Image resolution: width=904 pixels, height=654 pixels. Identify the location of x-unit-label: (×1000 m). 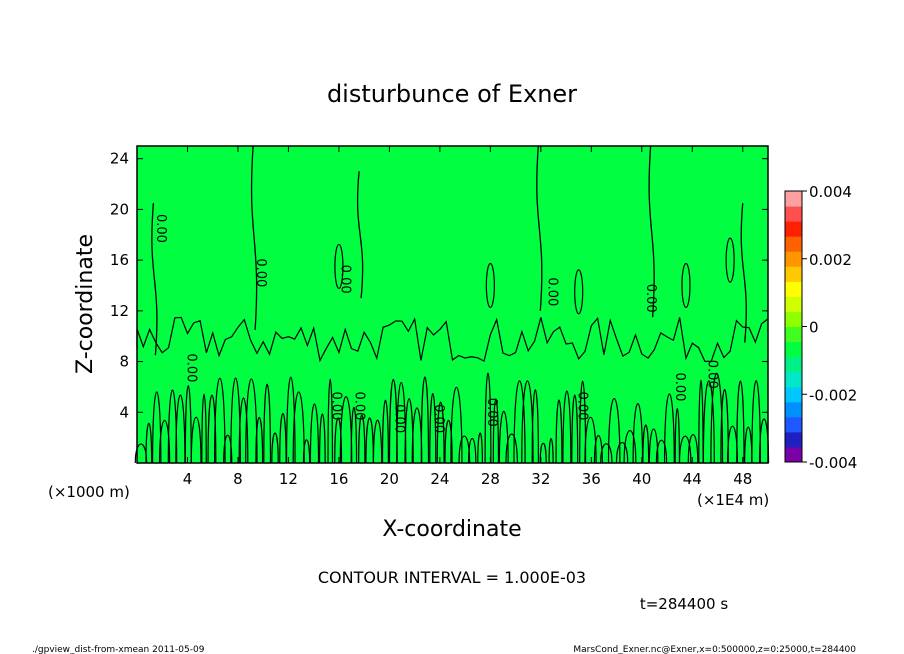
(89, 492).